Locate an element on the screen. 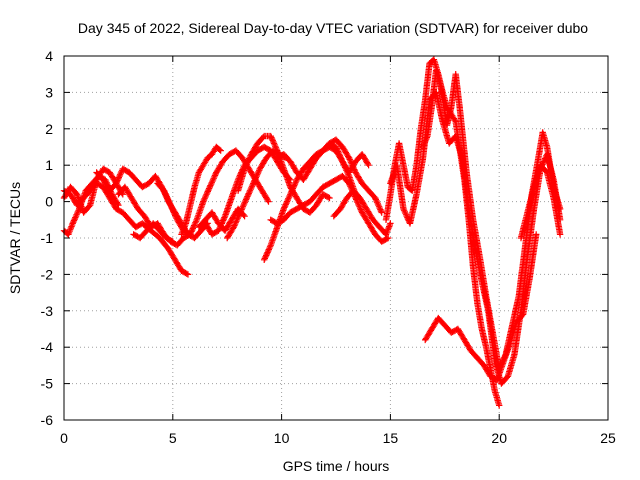  y-tick-label: 2 is located at coordinates (49, 129).